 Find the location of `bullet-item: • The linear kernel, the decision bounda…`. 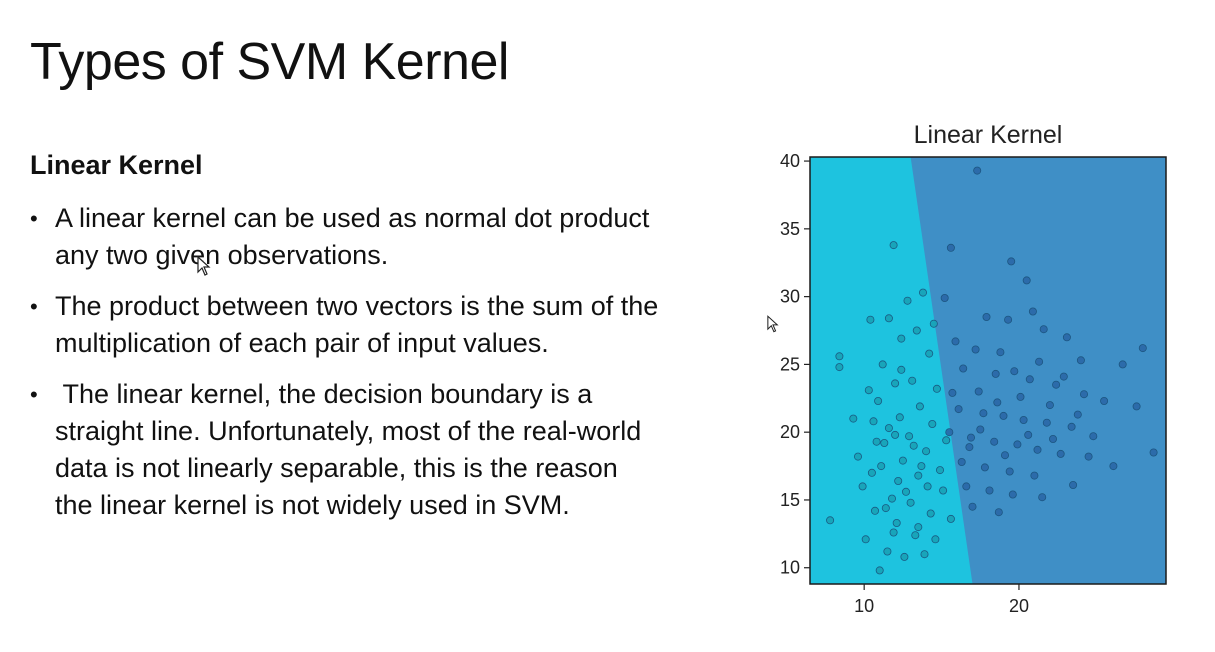

bullet-item: • The linear kernel, the decision bounda… is located at coordinates (345, 450).